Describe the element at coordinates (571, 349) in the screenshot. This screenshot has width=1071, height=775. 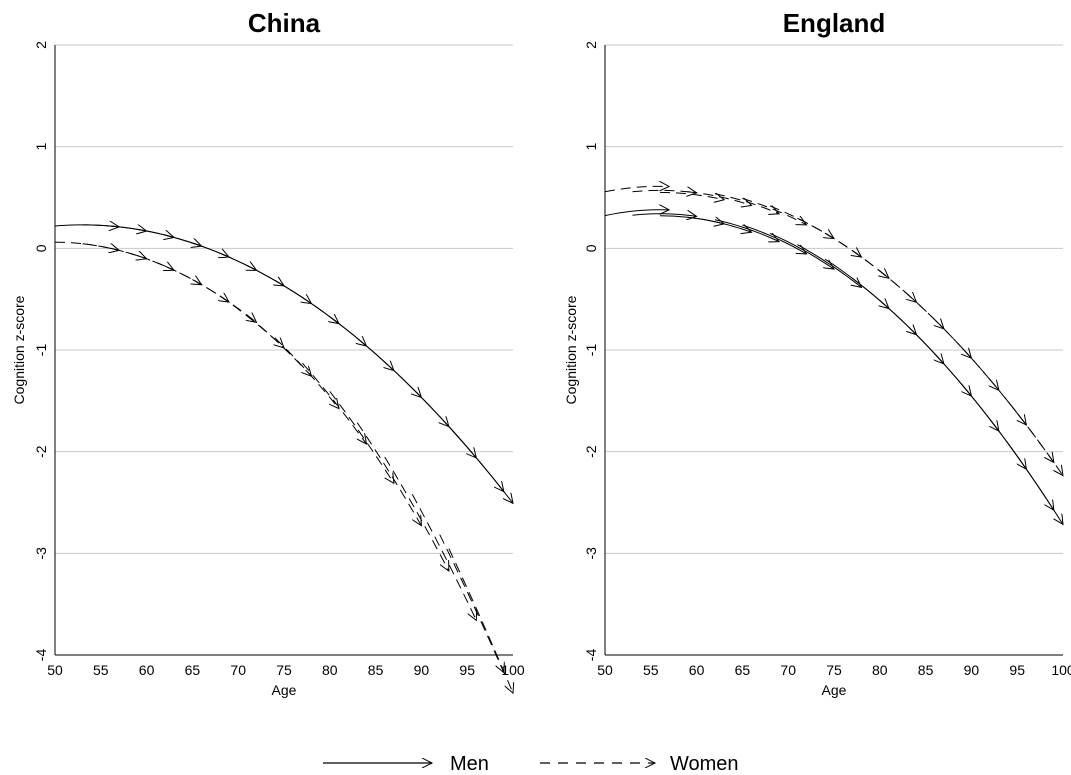
I see `y-axis-label: Cognition z-score` at that location.